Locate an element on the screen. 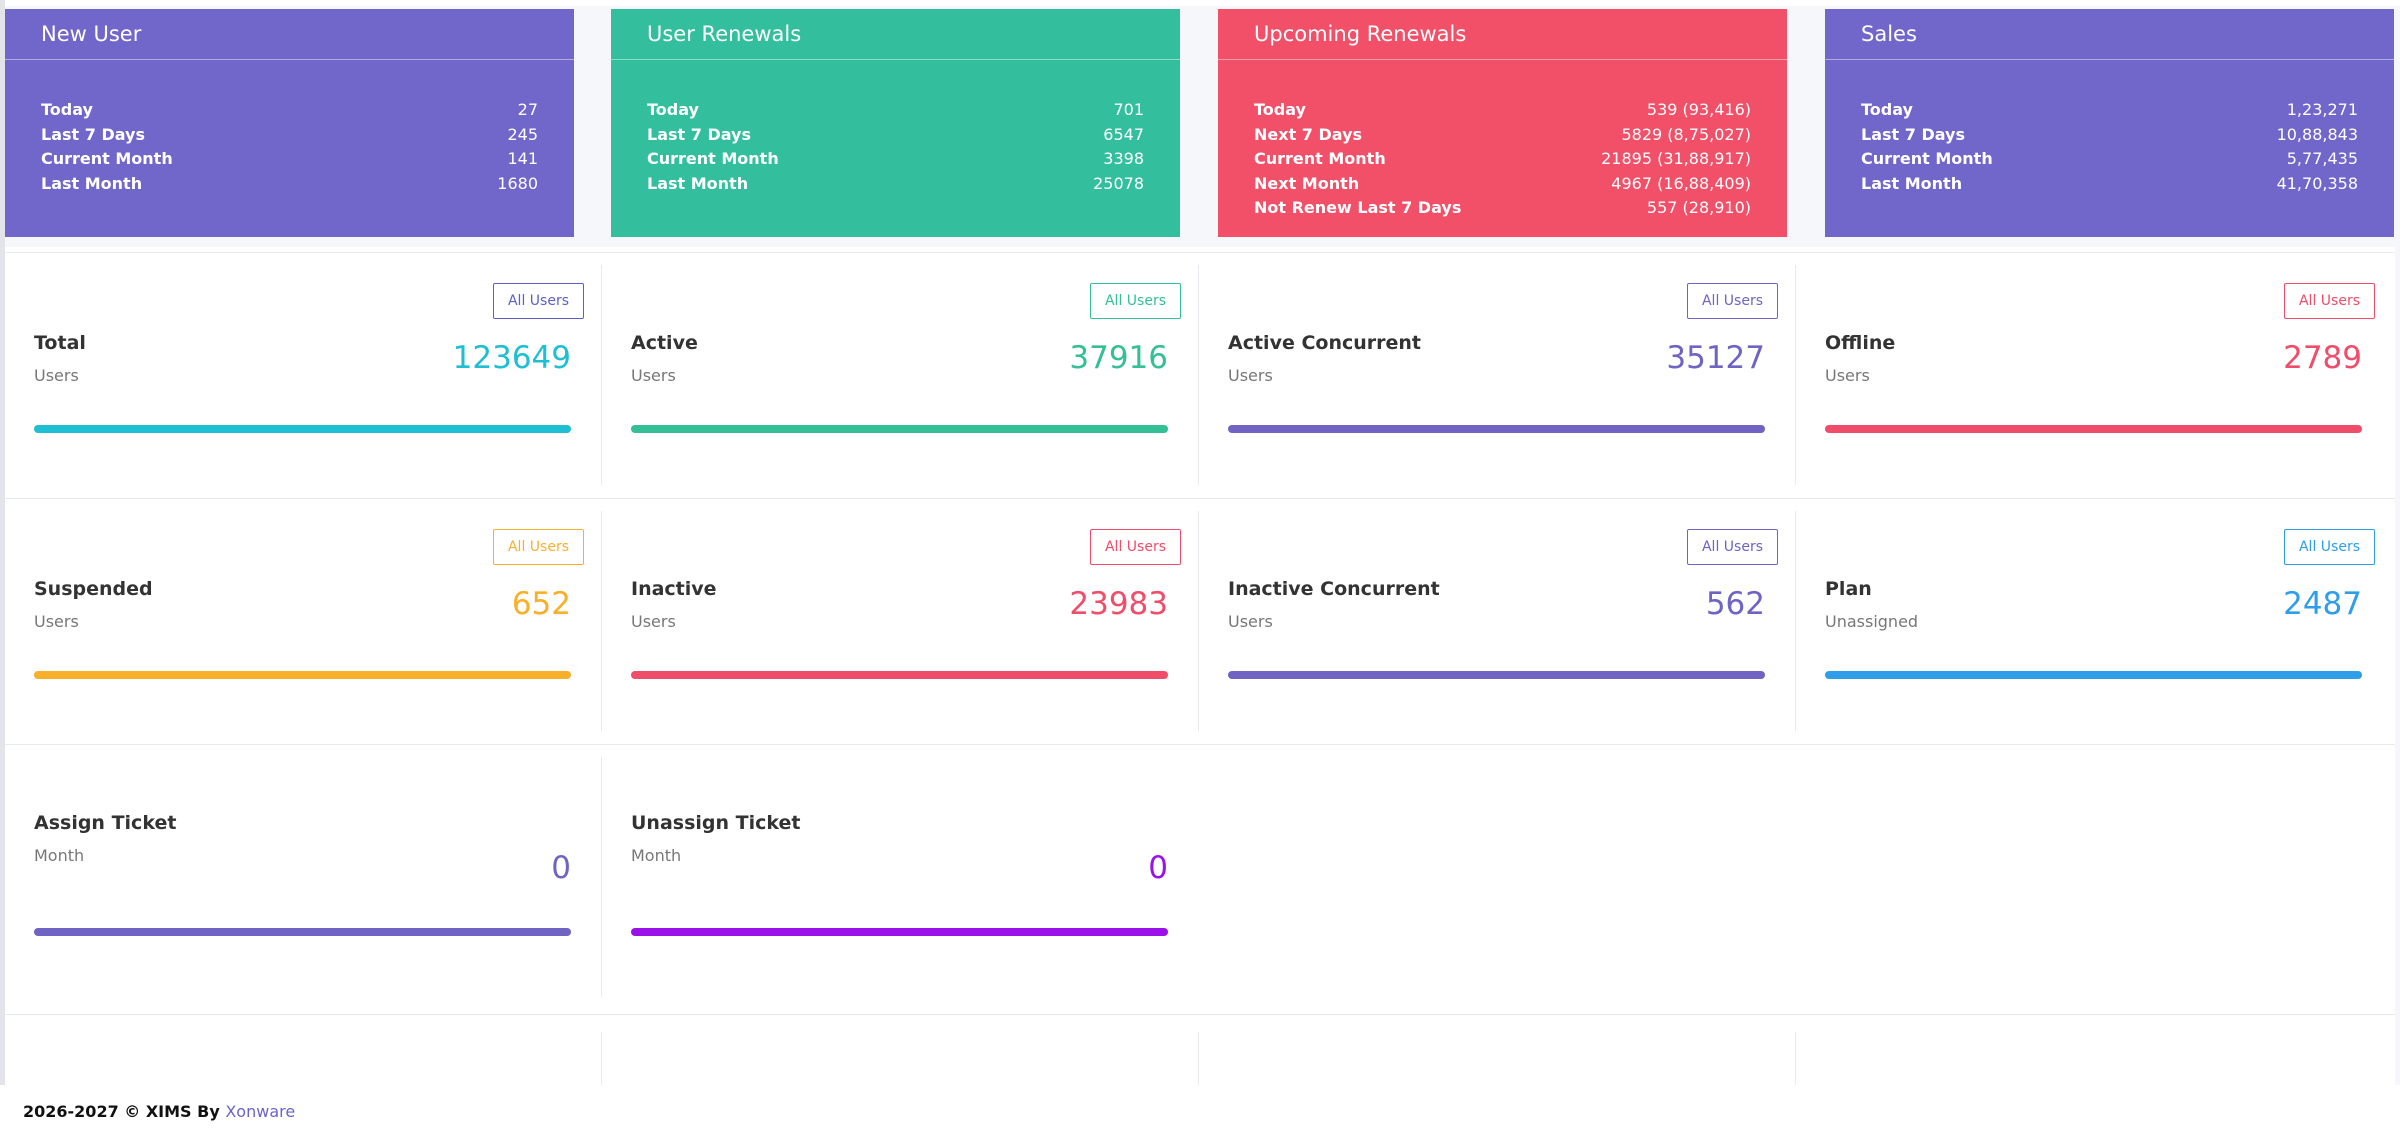 This screenshot has height=1139, width=2400. total-users-stat: All Users Total Users 123649 is located at coordinates (309, 360).